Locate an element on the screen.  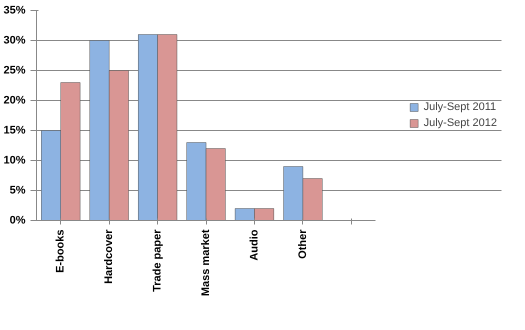
x-tick-label: Audio is located at coordinates (254, 245).